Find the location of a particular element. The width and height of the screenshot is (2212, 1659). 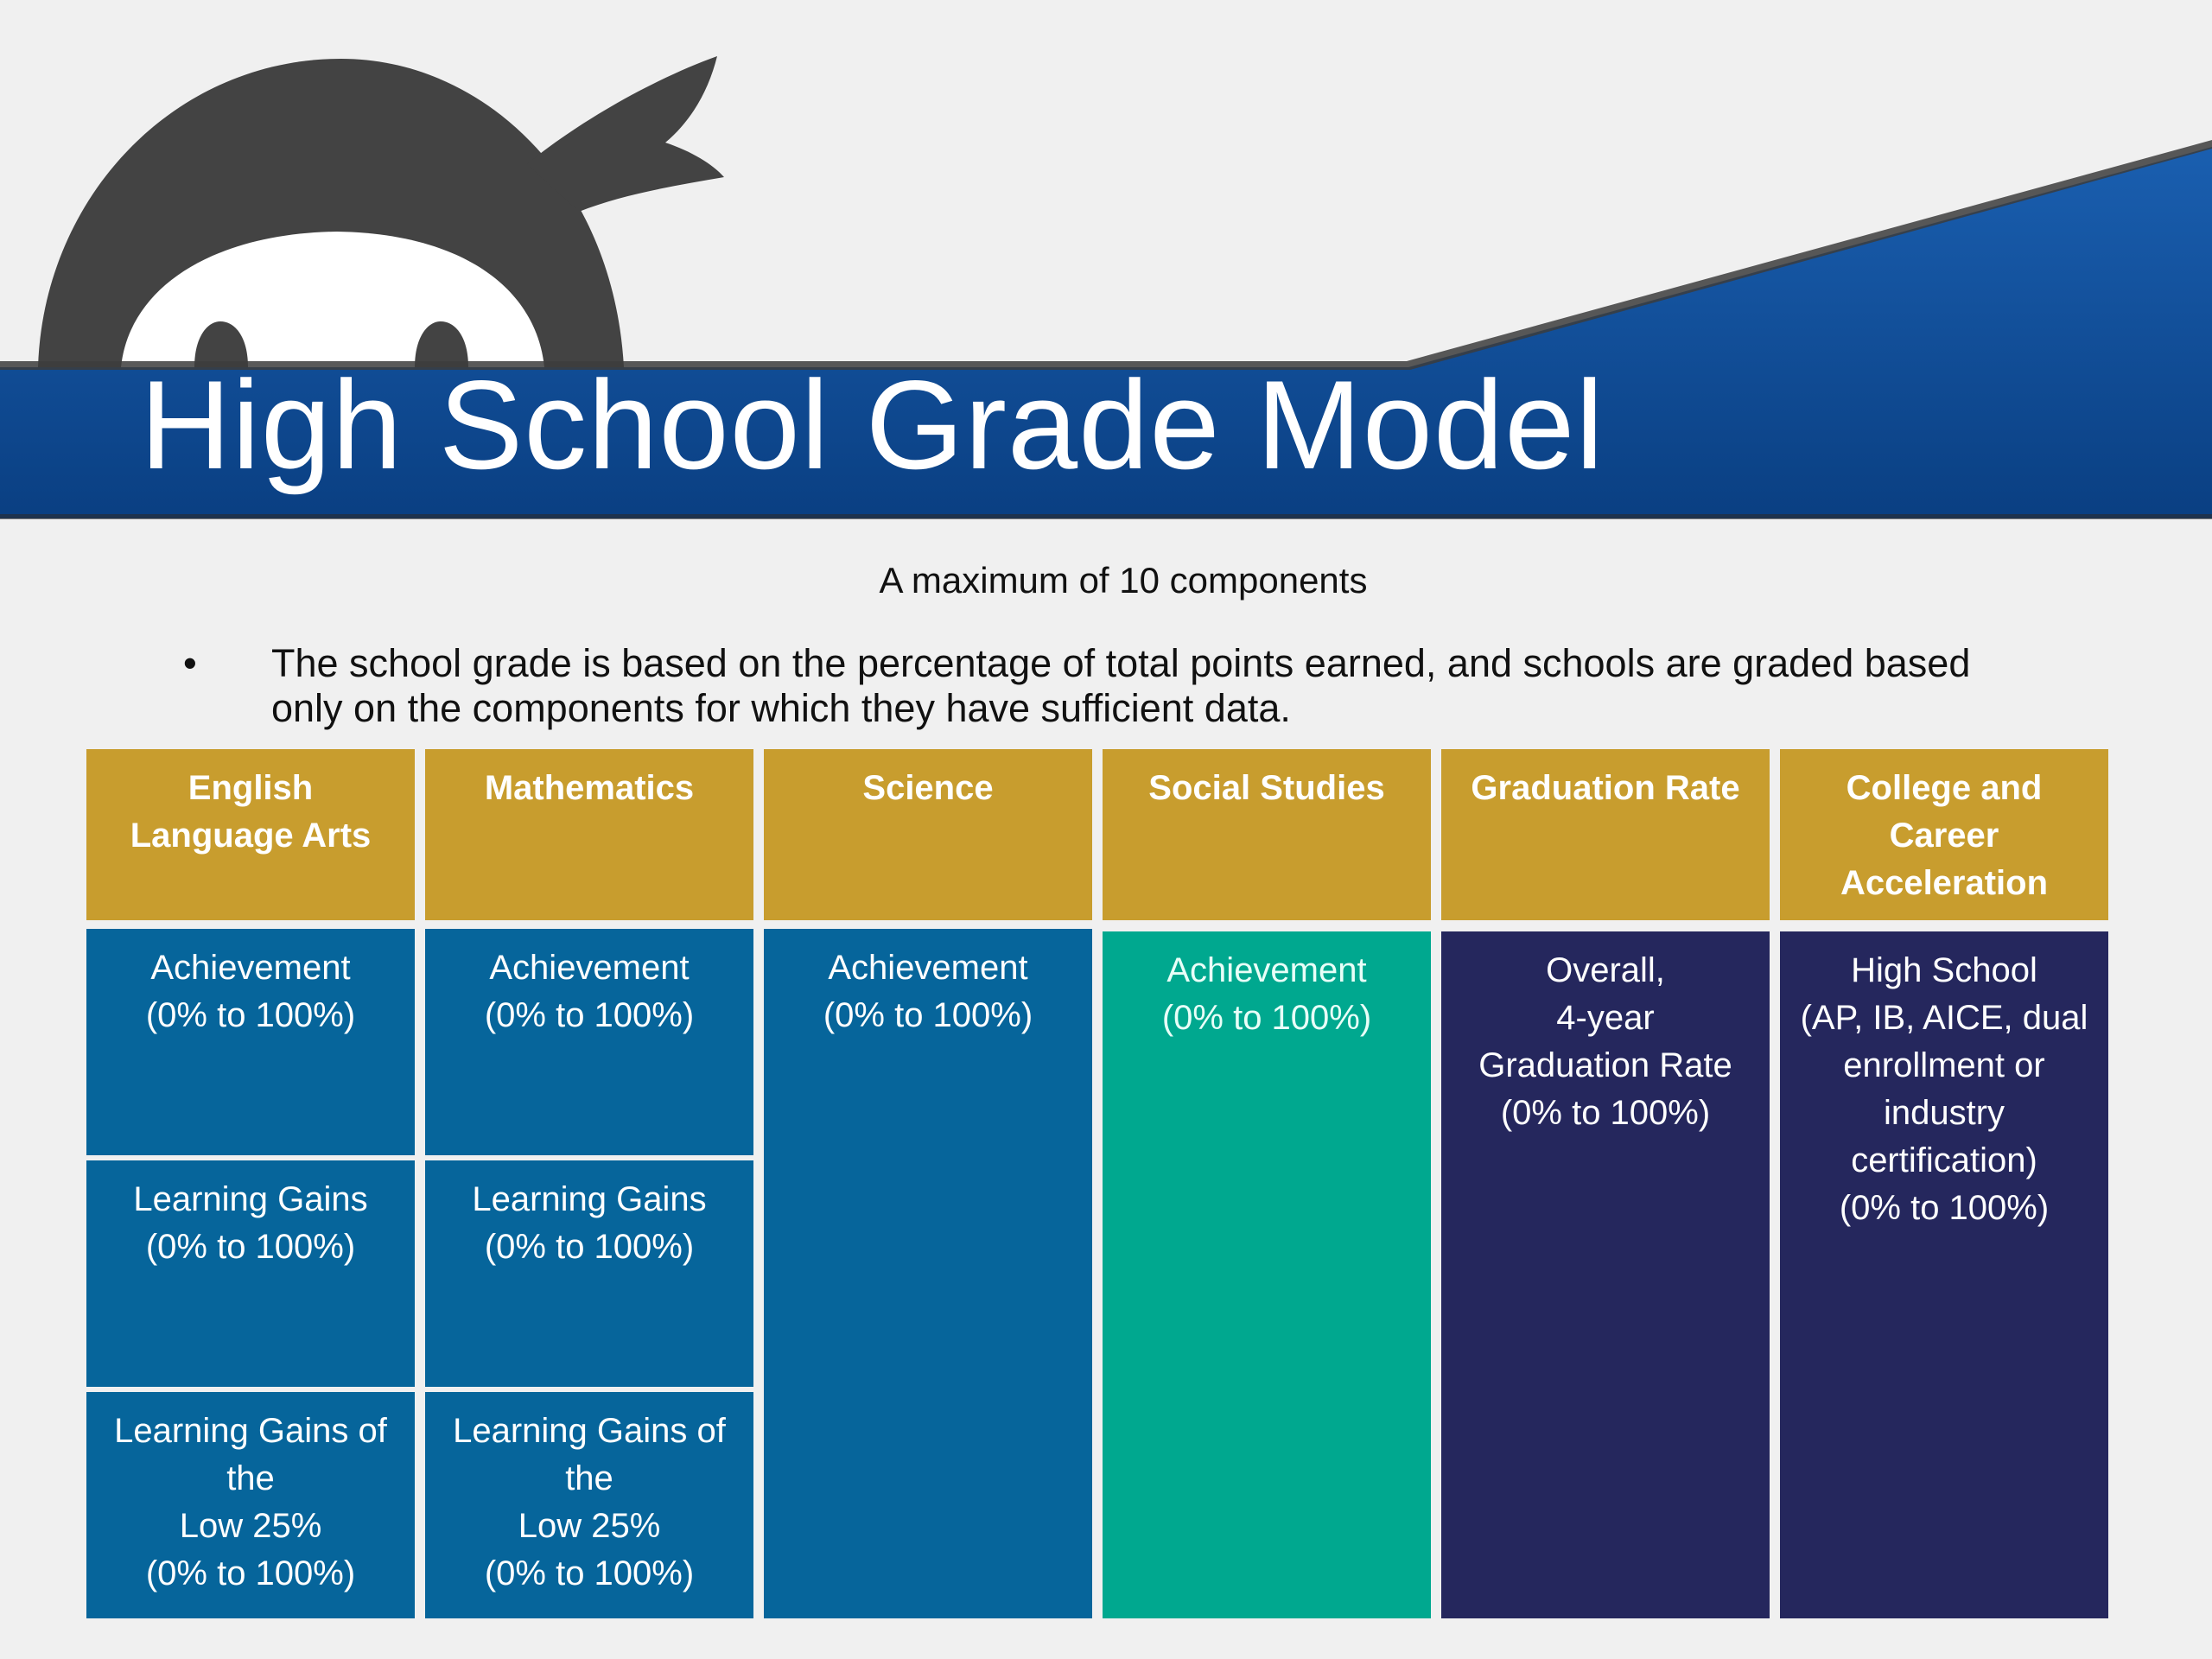

header-social-studies: Social Studies is located at coordinates (1267, 834).